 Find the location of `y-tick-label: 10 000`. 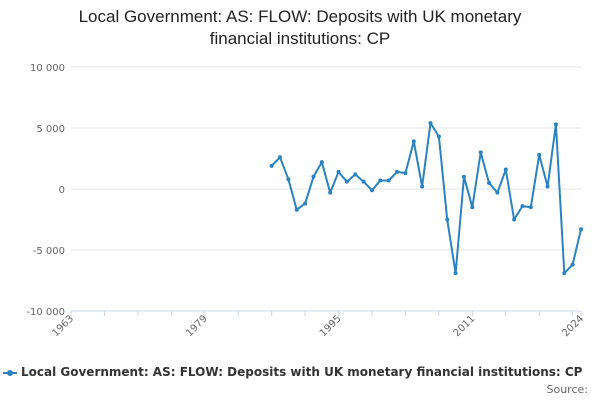

y-tick-label: 10 000 is located at coordinates (47, 68).